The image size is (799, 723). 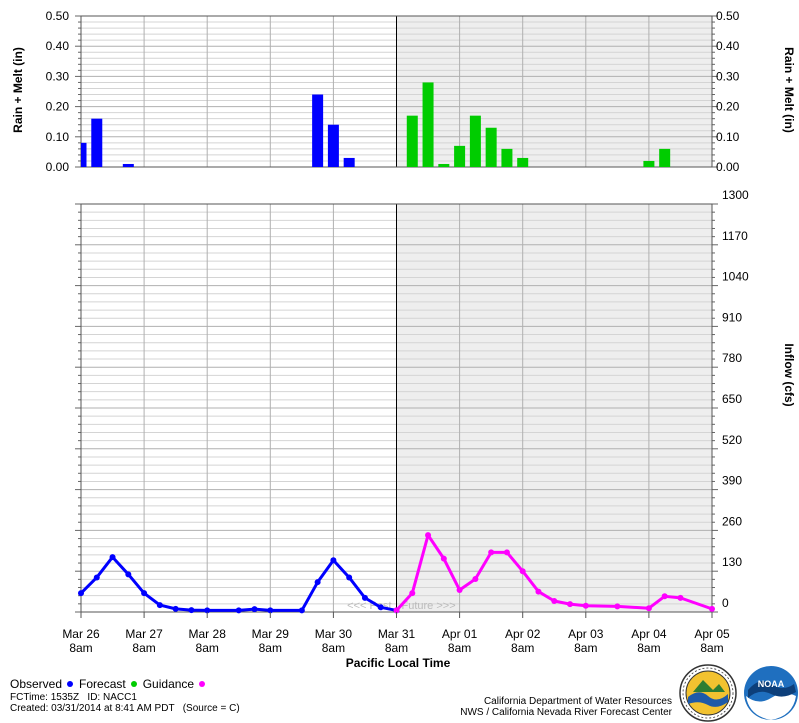 What do you see at coordinates (58, 167) in the screenshot?
I see `precip-ytick-label-left: 0.00` at bounding box center [58, 167].